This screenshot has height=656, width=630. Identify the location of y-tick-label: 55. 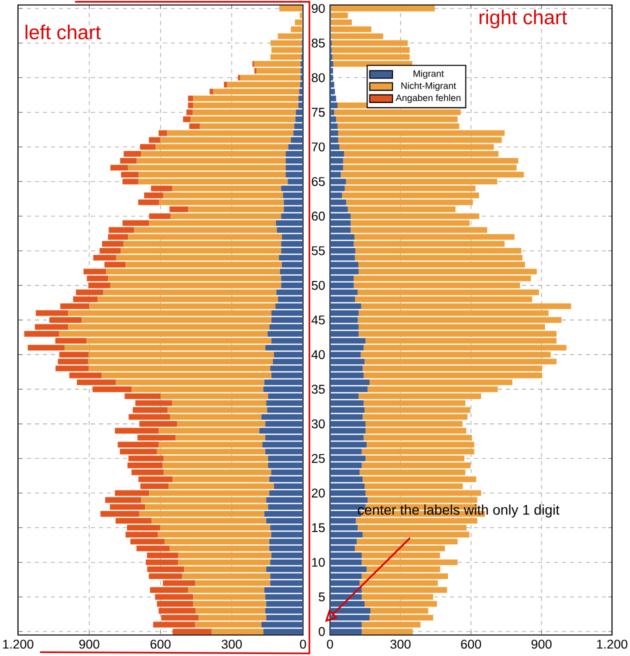
(318, 251).